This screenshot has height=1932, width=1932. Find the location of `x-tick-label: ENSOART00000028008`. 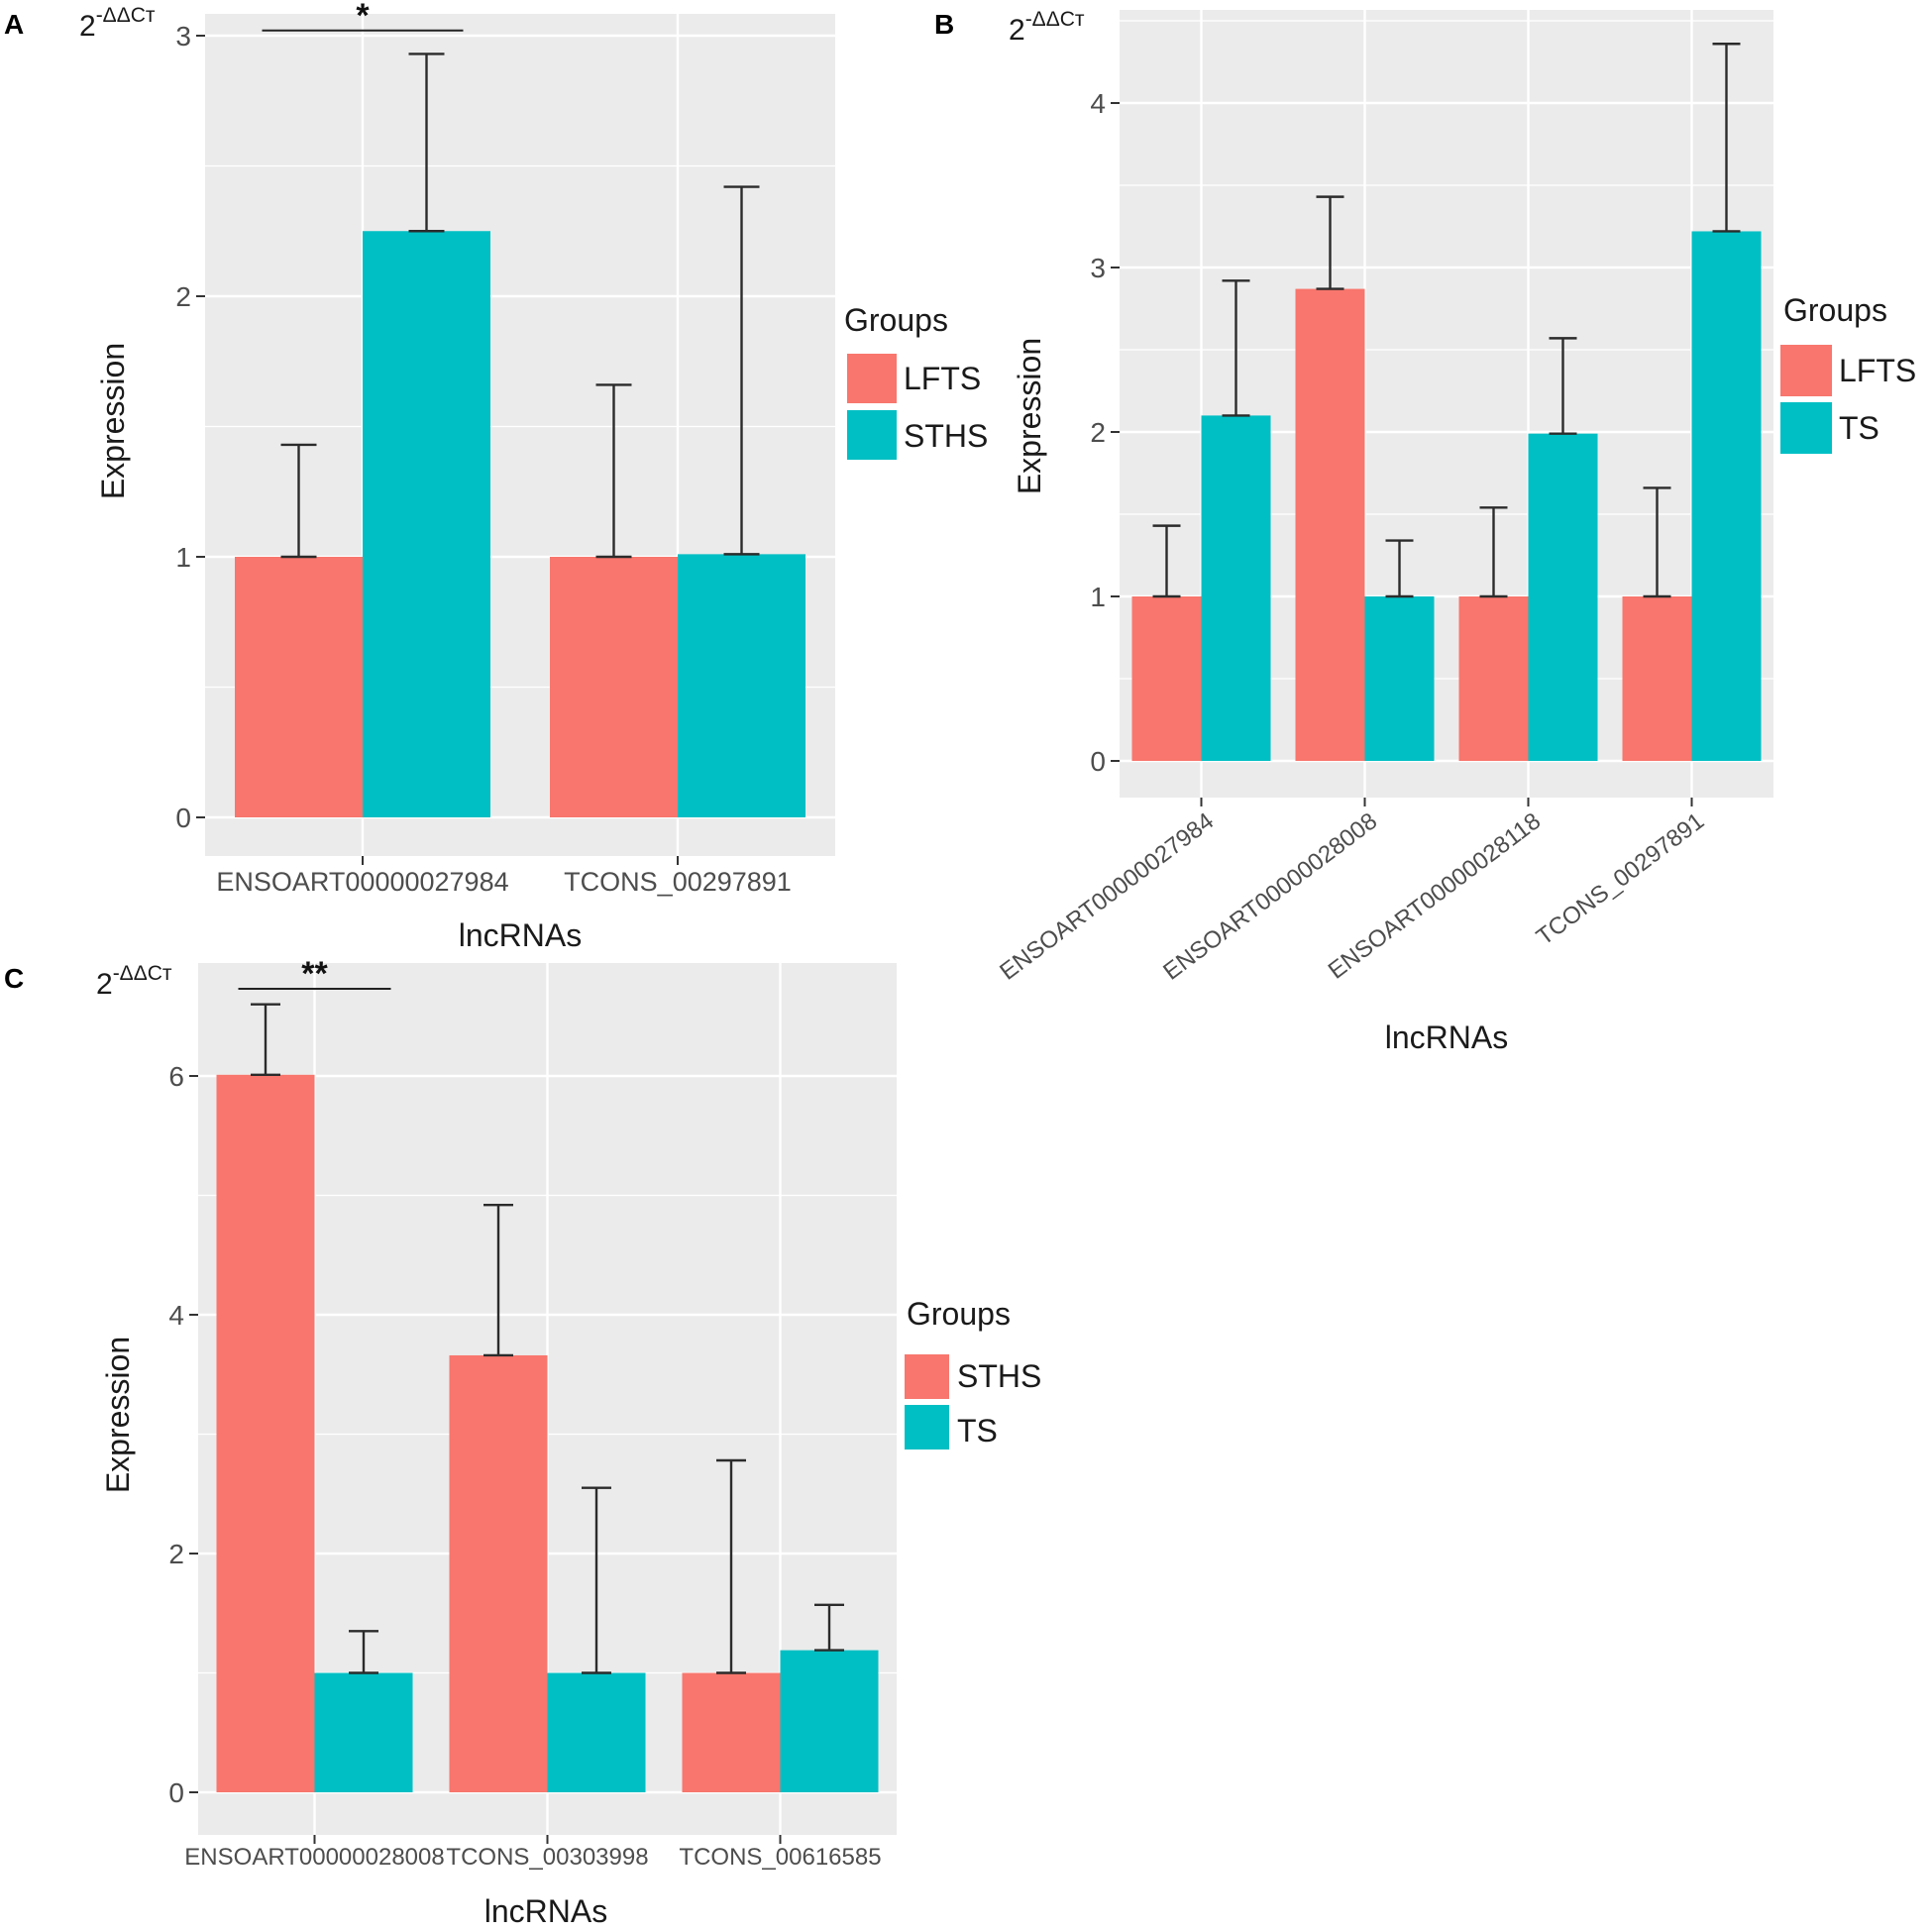

x-tick-label: ENSOART00000028008 is located at coordinates (314, 1857).